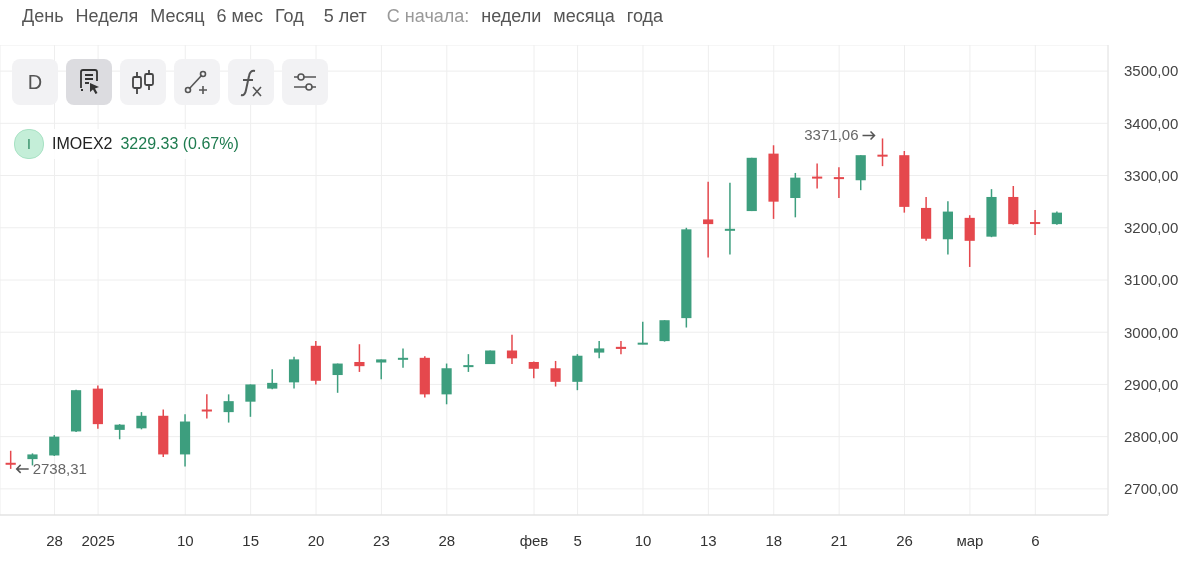 Image resolution: width=1200 pixels, height=563 pixels. I want to click on x-tick-label: 13, so click(708, 540).